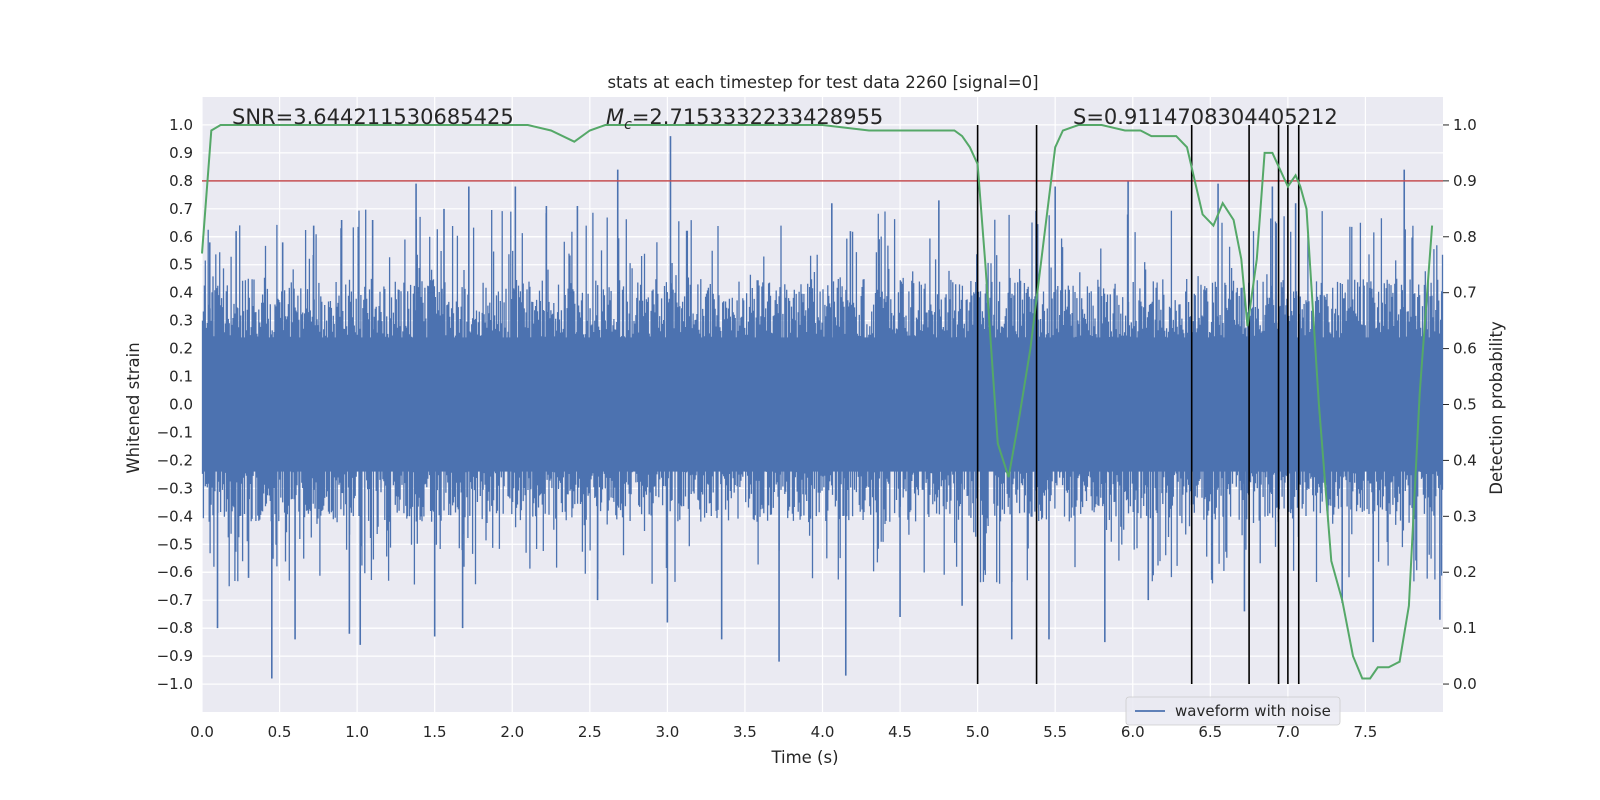  Describe the element at coordinates (1465, 460) in the screenshot. I see `y2-tick-label: 0.4` at that location.